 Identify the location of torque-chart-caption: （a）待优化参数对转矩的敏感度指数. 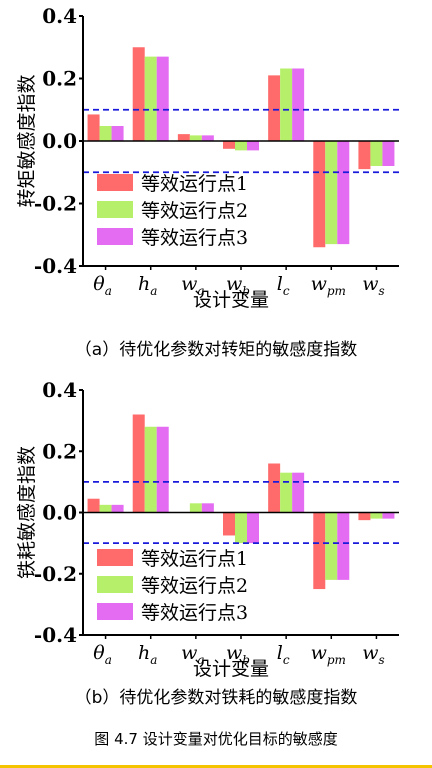
(216, 350).